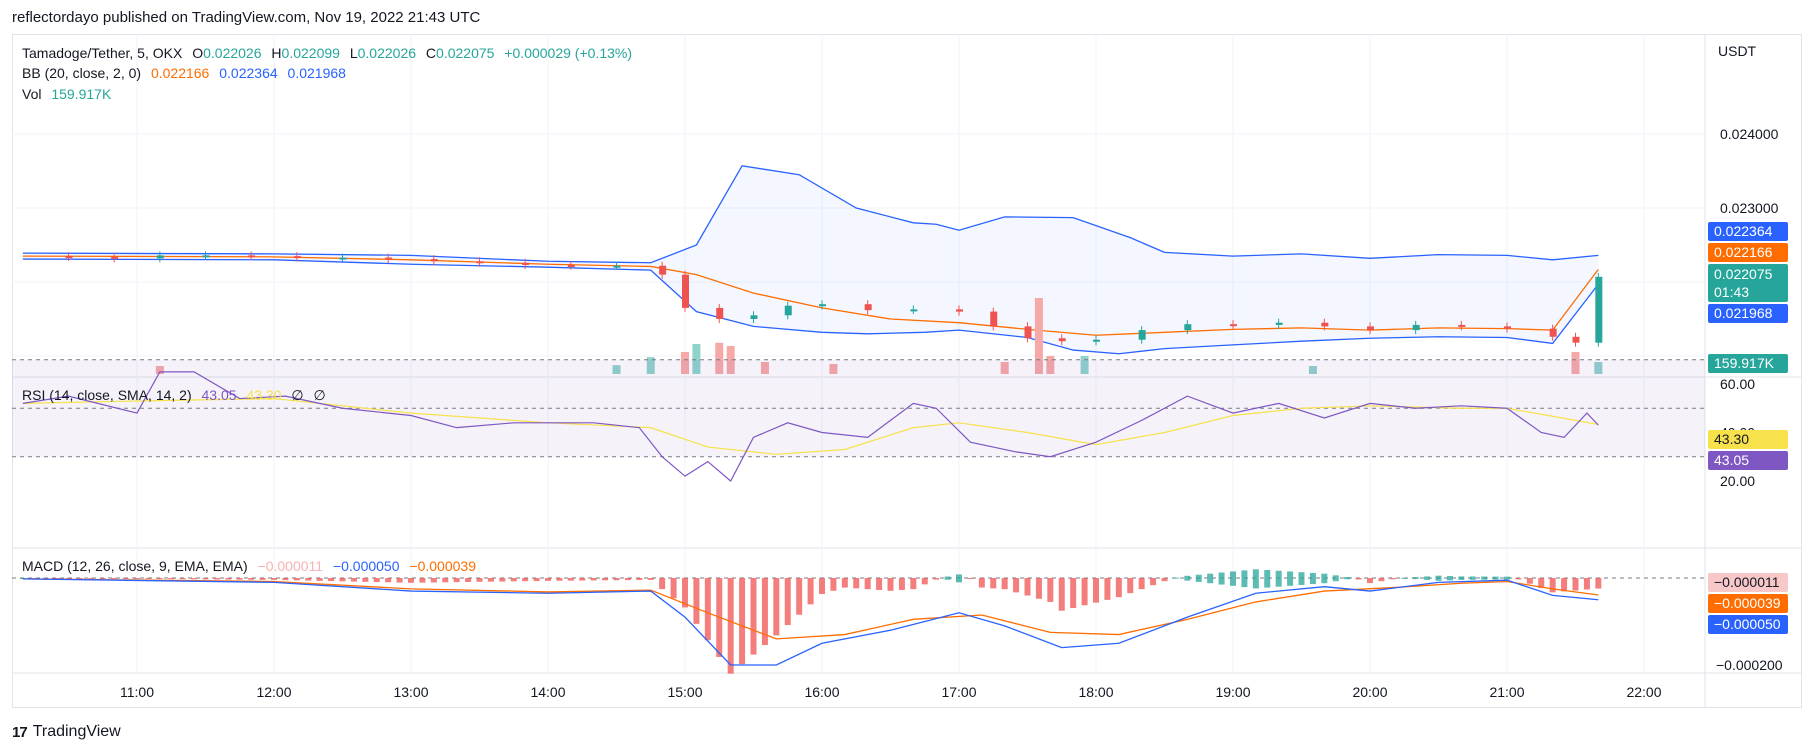 The width and height of the screenshot is (1814, 753). Describe the element at coordinates (1643, 692) in the screenshot. I see `time-axis-tick-11: 22:00` at that location.